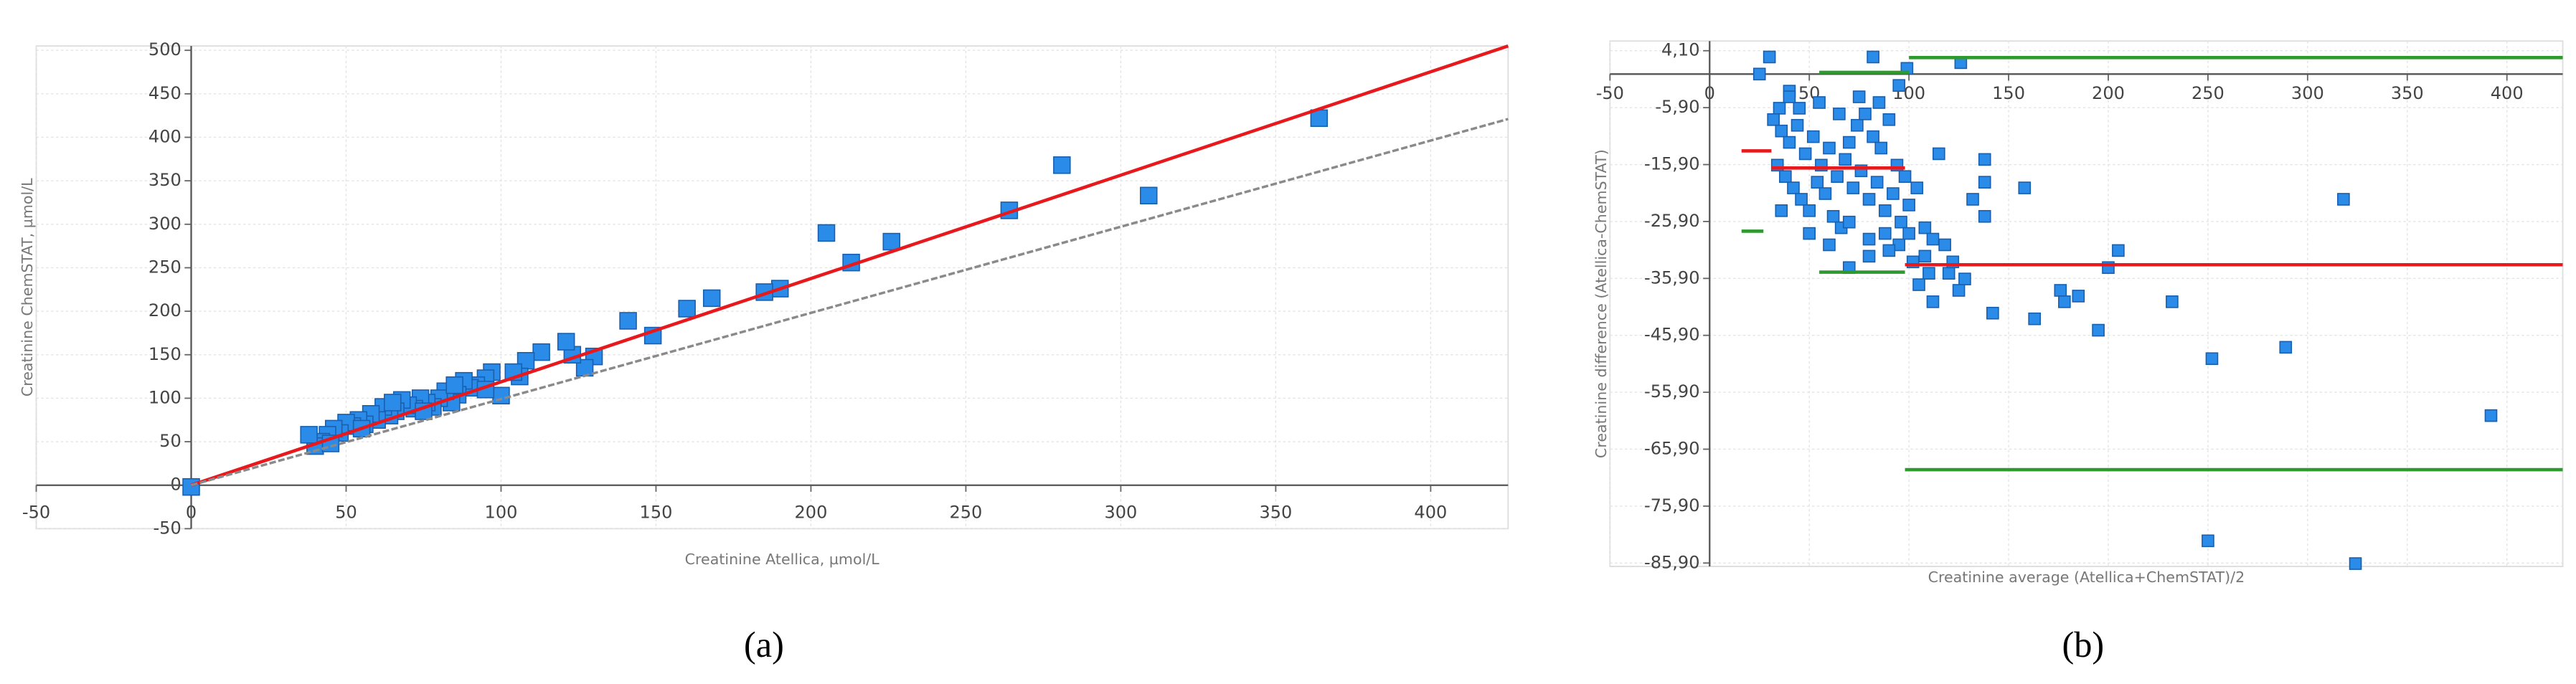  What do you see at coordinates (164, 267) in the screenshot?
I see `y-tick-label: 250` at bounding box center [164, 267].